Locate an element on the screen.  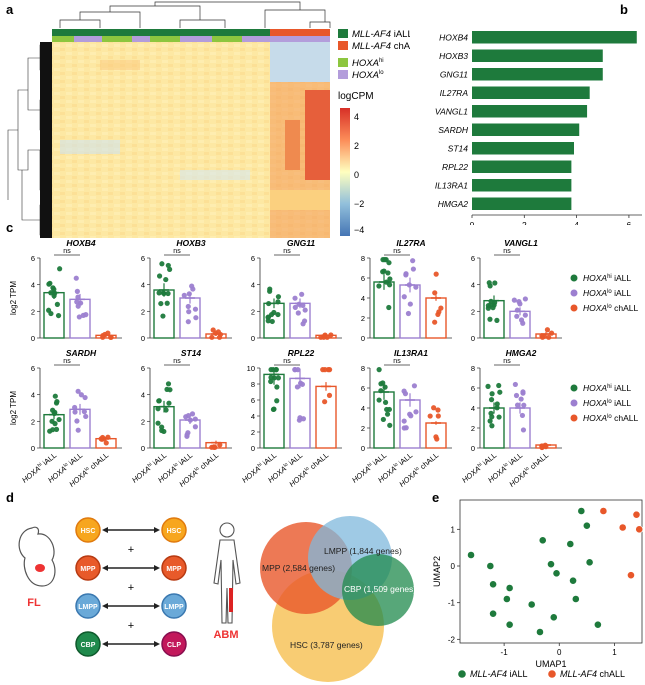
subplot-title: GNG11 is located at coordinates (301, 243).